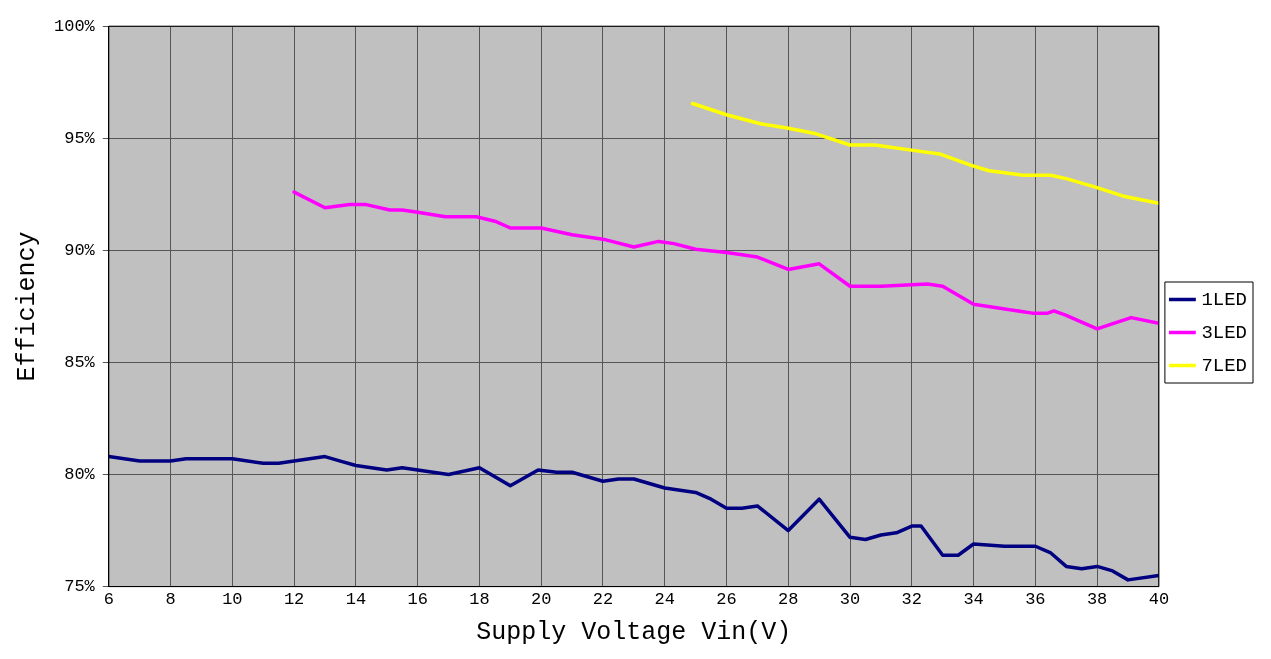 The height and width of the screenshot is (659, 1271). What do you see at coordinates (80, 587) in the screenshot?
I see `y-tick-label: 75%` at bounding box center [80, 587].